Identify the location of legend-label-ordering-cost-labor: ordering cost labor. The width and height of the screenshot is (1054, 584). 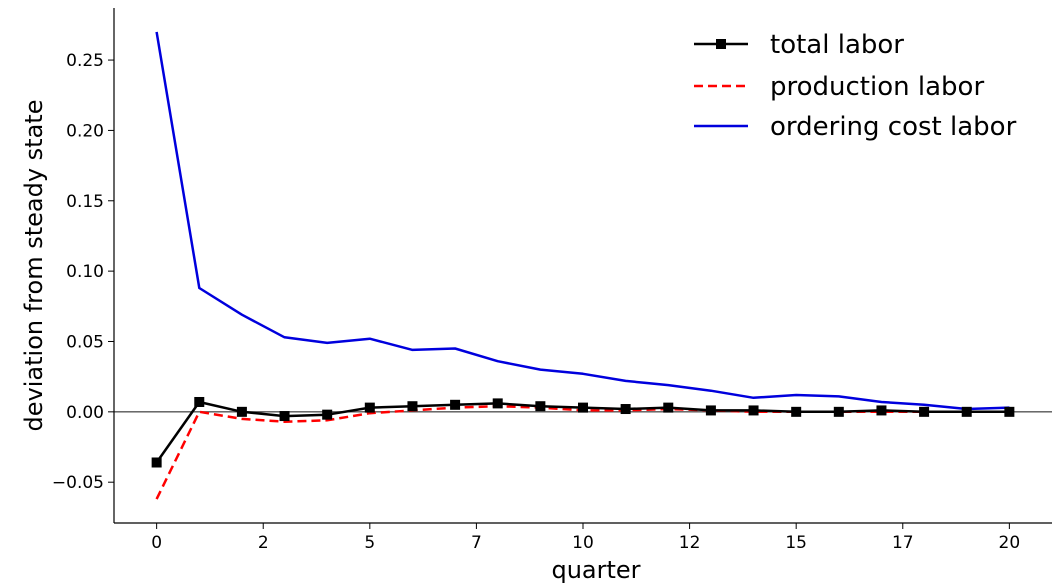
(893, 127).